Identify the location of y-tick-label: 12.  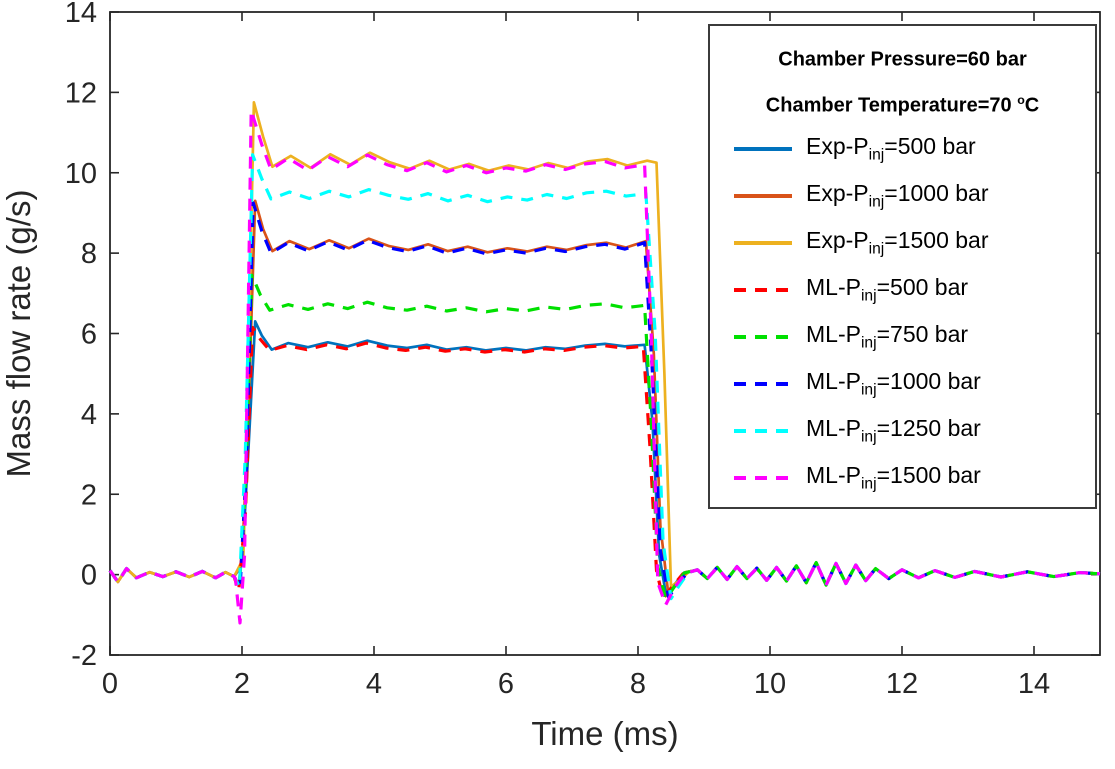
(81, 93).